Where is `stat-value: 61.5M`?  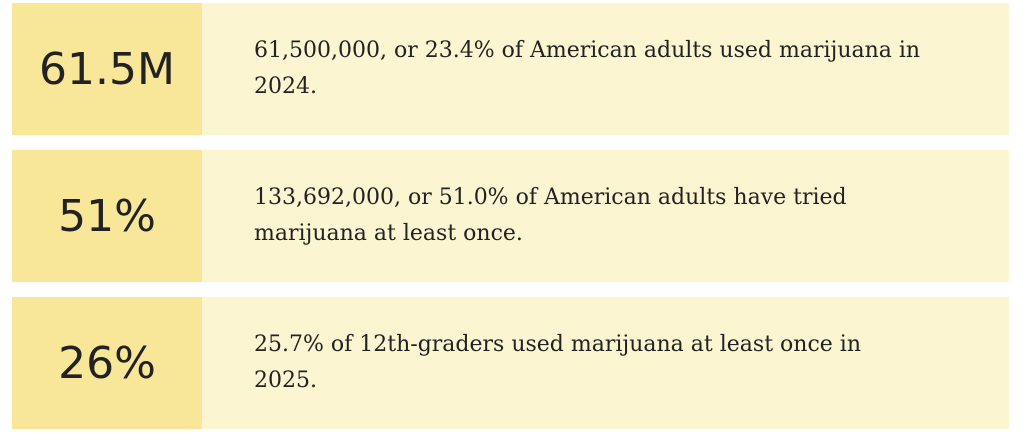
stat-value: 61.5M is located at coordinates (107, 69).